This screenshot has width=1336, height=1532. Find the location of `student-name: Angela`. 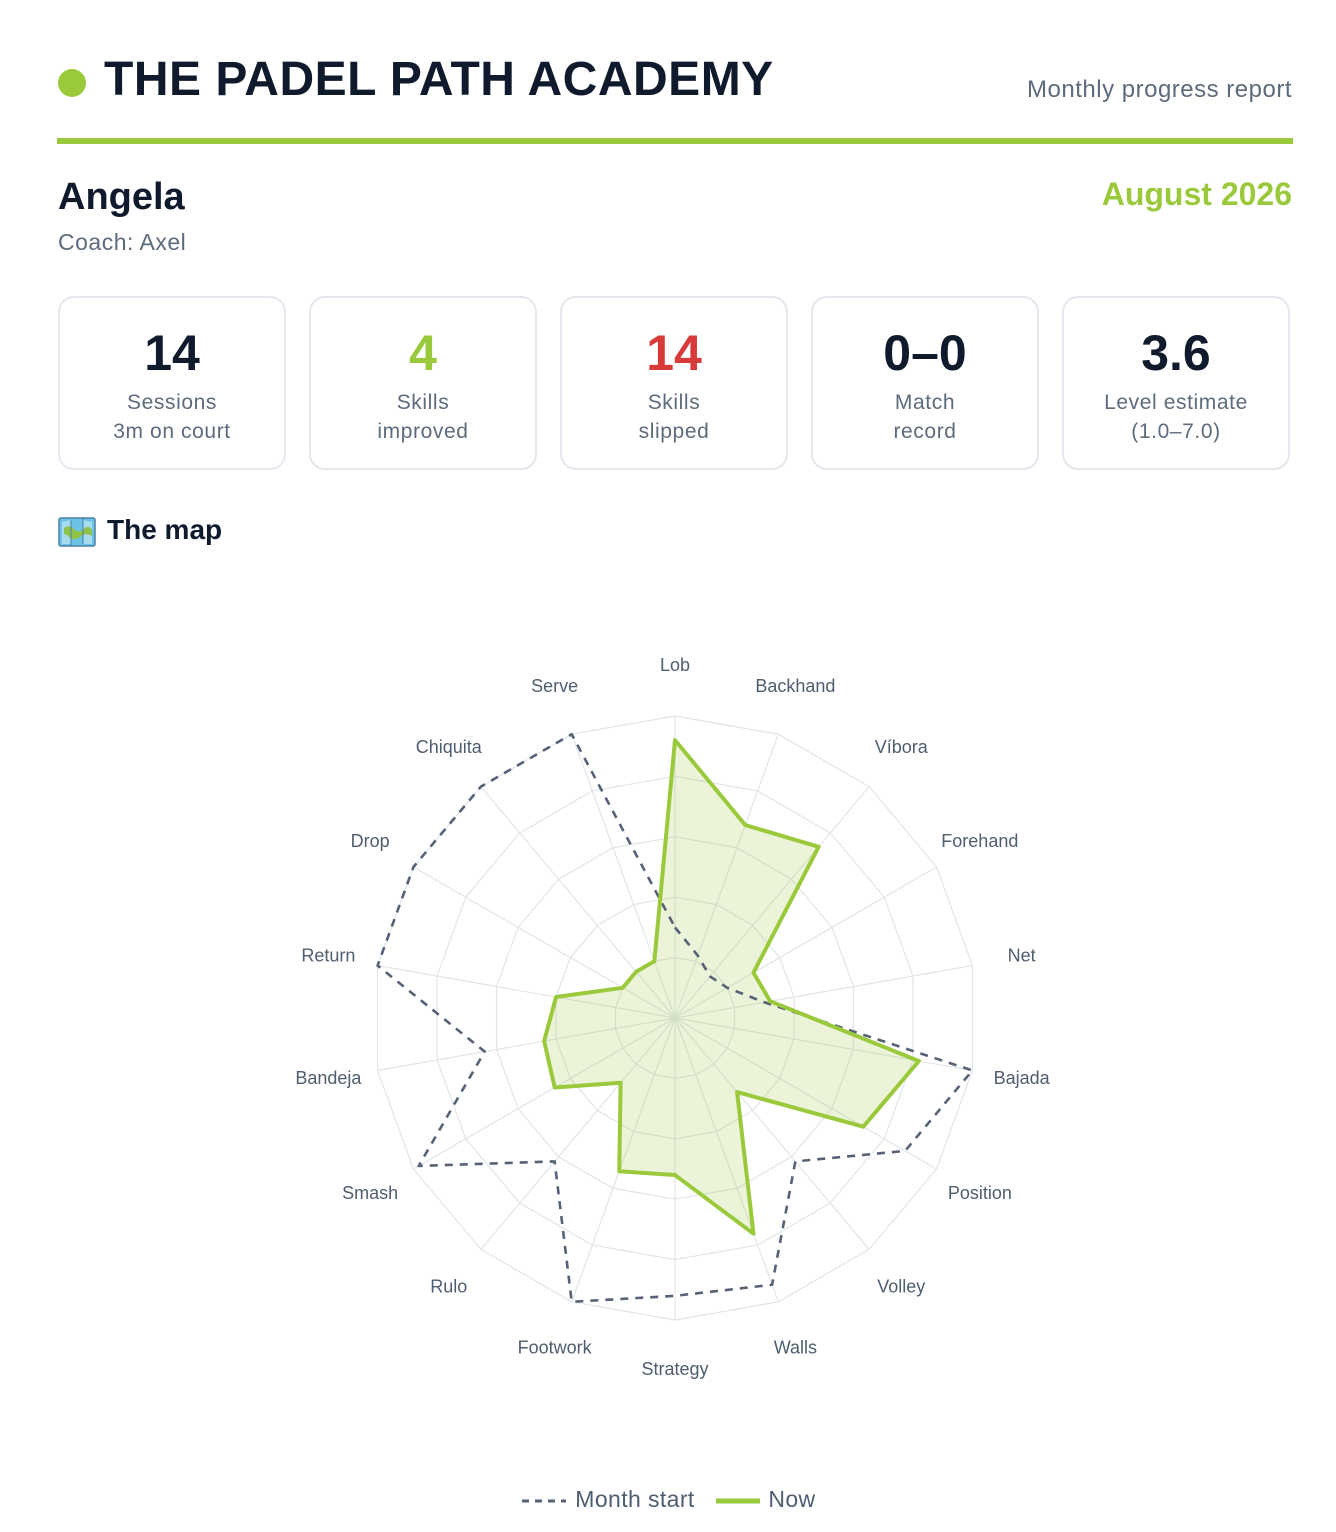

student-name: Angela is located at coordinates (121, 197).